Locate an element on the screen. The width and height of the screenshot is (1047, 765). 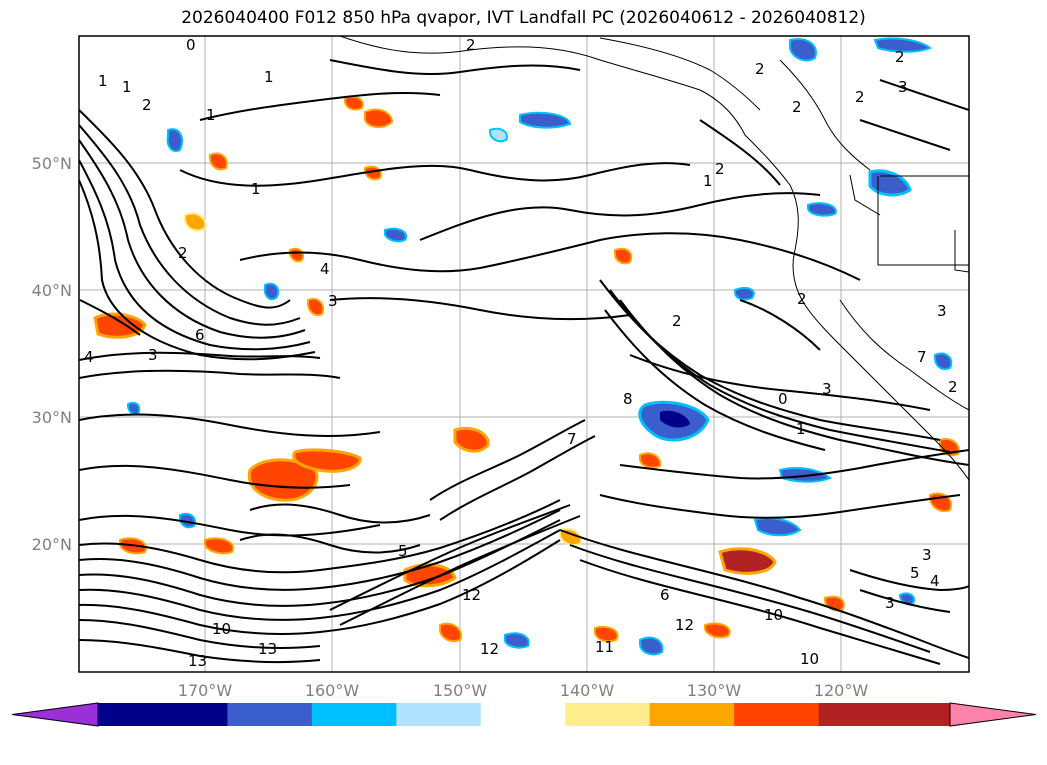
longitude-labels: 170°W 160°W 150°W 140°W 130°W 120°W is located at coordinates (523, 690).